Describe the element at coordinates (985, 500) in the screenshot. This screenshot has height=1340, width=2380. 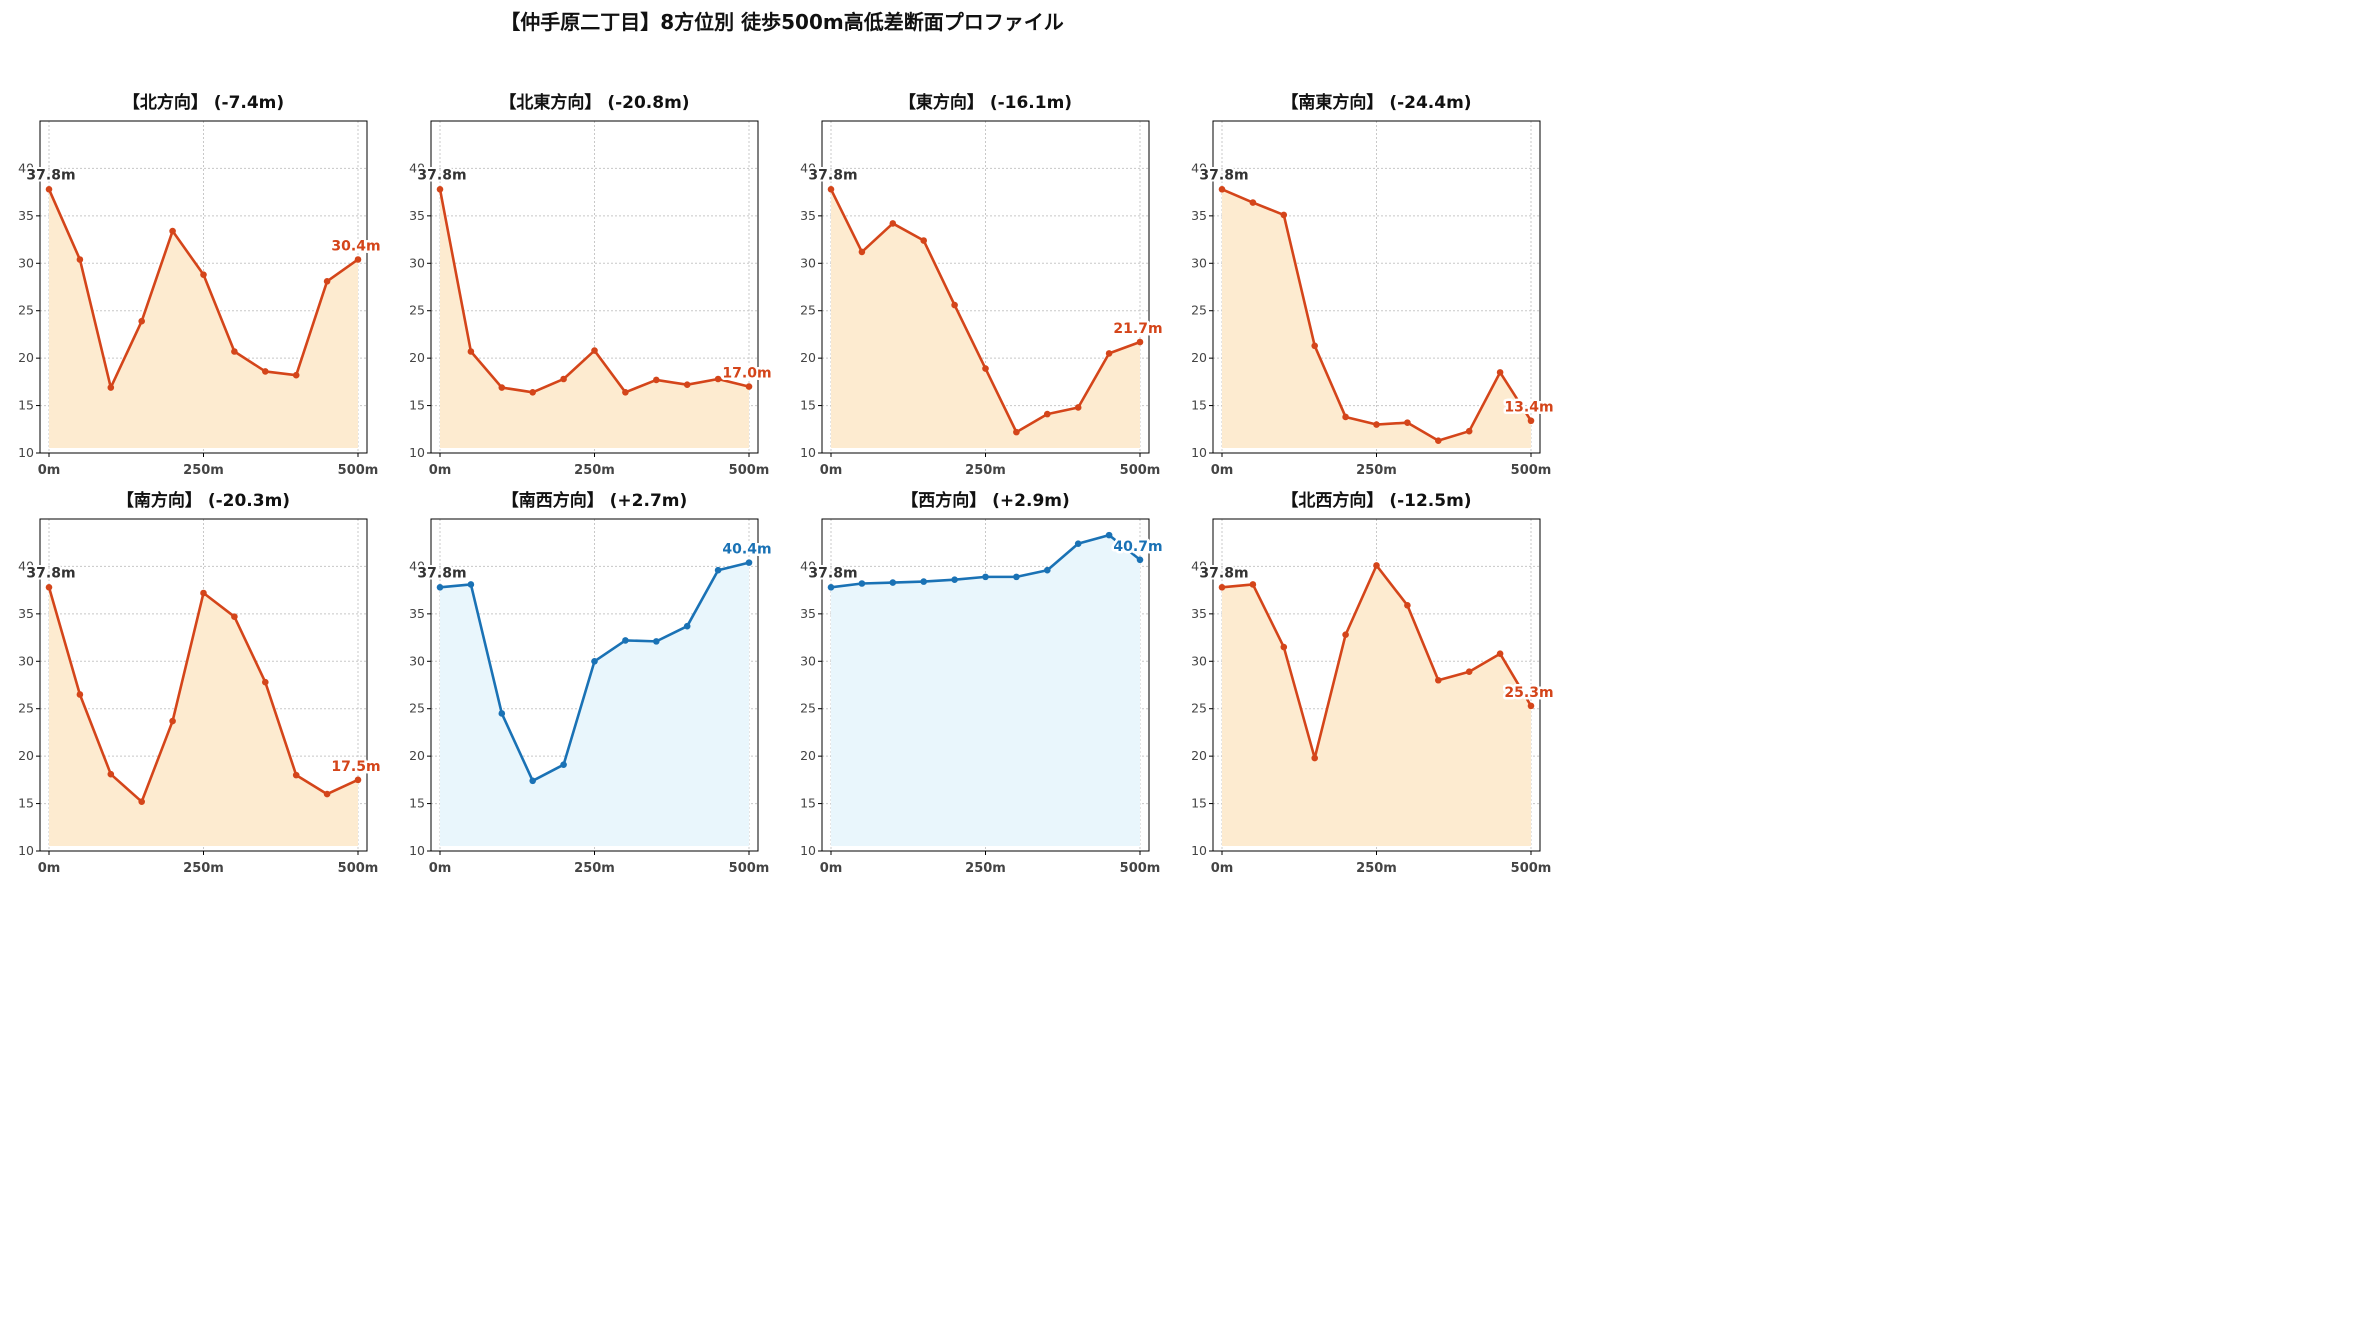
I see `panel-title: 【西方向】 (+2.9m)` at that location.